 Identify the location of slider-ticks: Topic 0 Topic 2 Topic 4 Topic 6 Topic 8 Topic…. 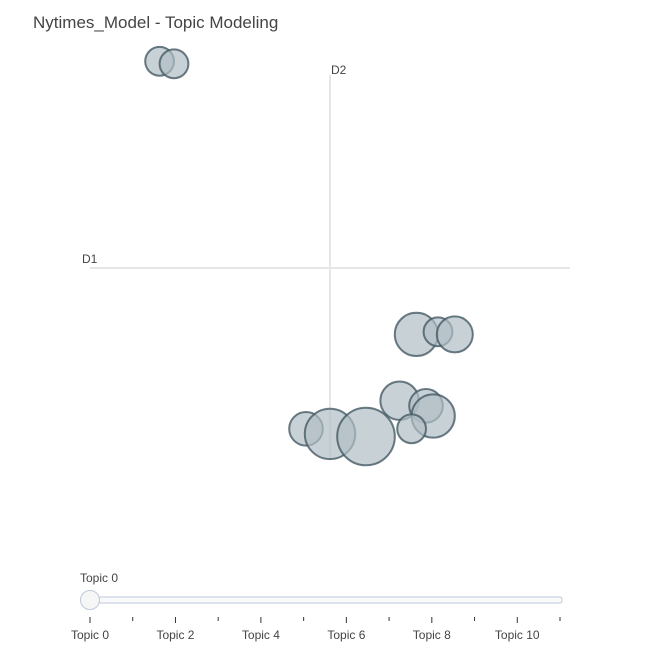
(316, 629).